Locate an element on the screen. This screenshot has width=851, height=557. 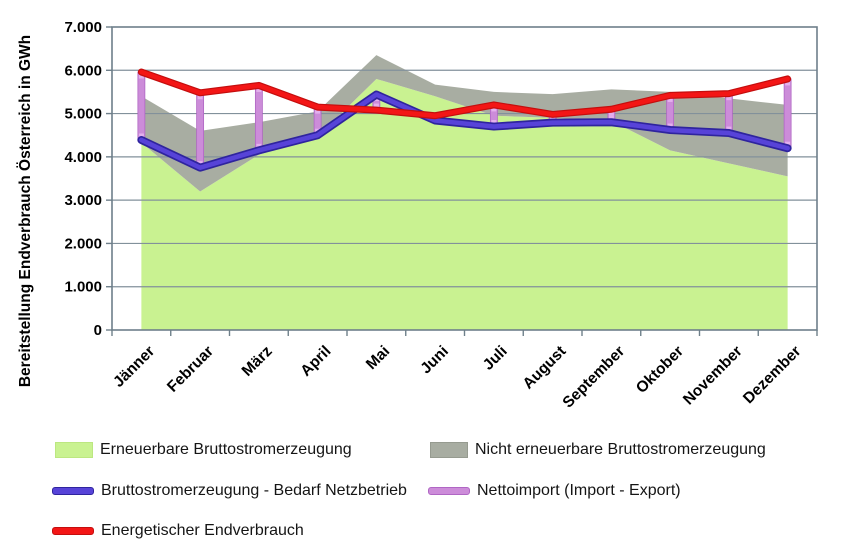
y-tick-label: 1.000 is located at coordinates (83, 287).